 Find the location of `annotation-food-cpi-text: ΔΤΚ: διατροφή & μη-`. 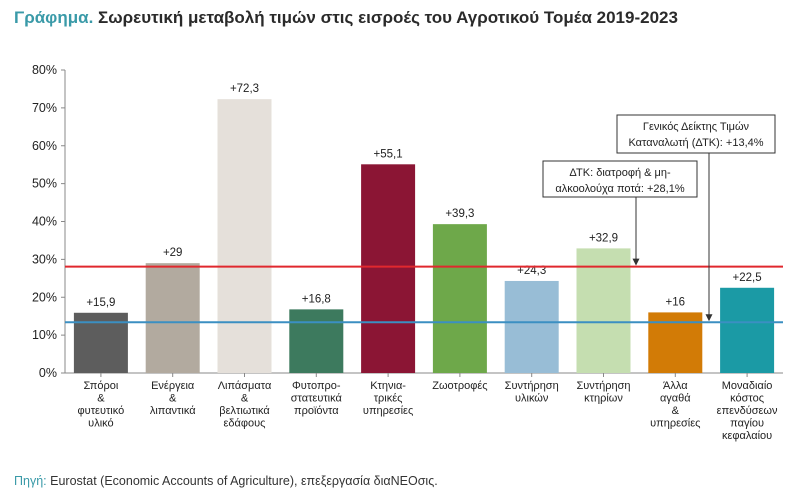

annotation-food-cpi-text: ΔΤΚ: διατροφή & μη- is located at coordinates (620, 173).